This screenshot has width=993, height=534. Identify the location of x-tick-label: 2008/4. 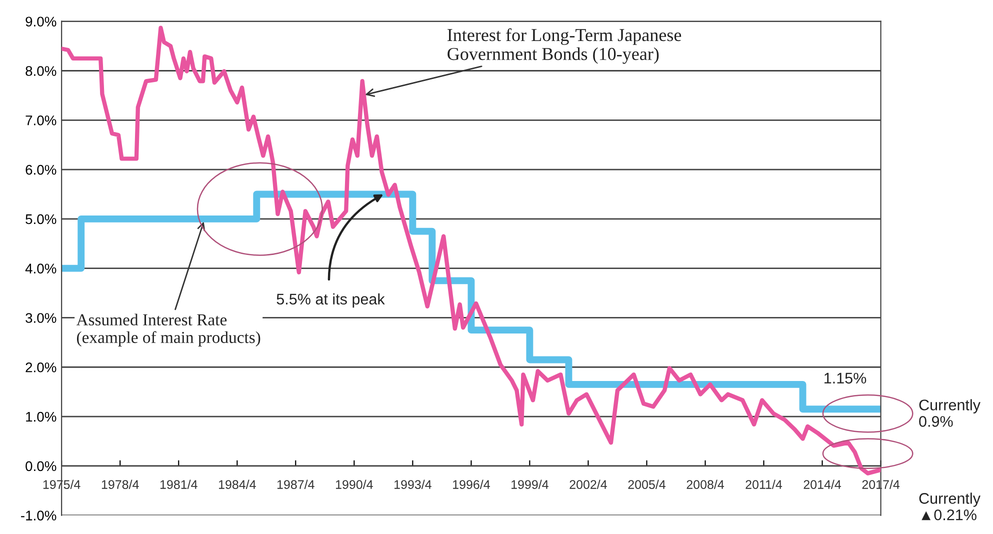
(705, 484).